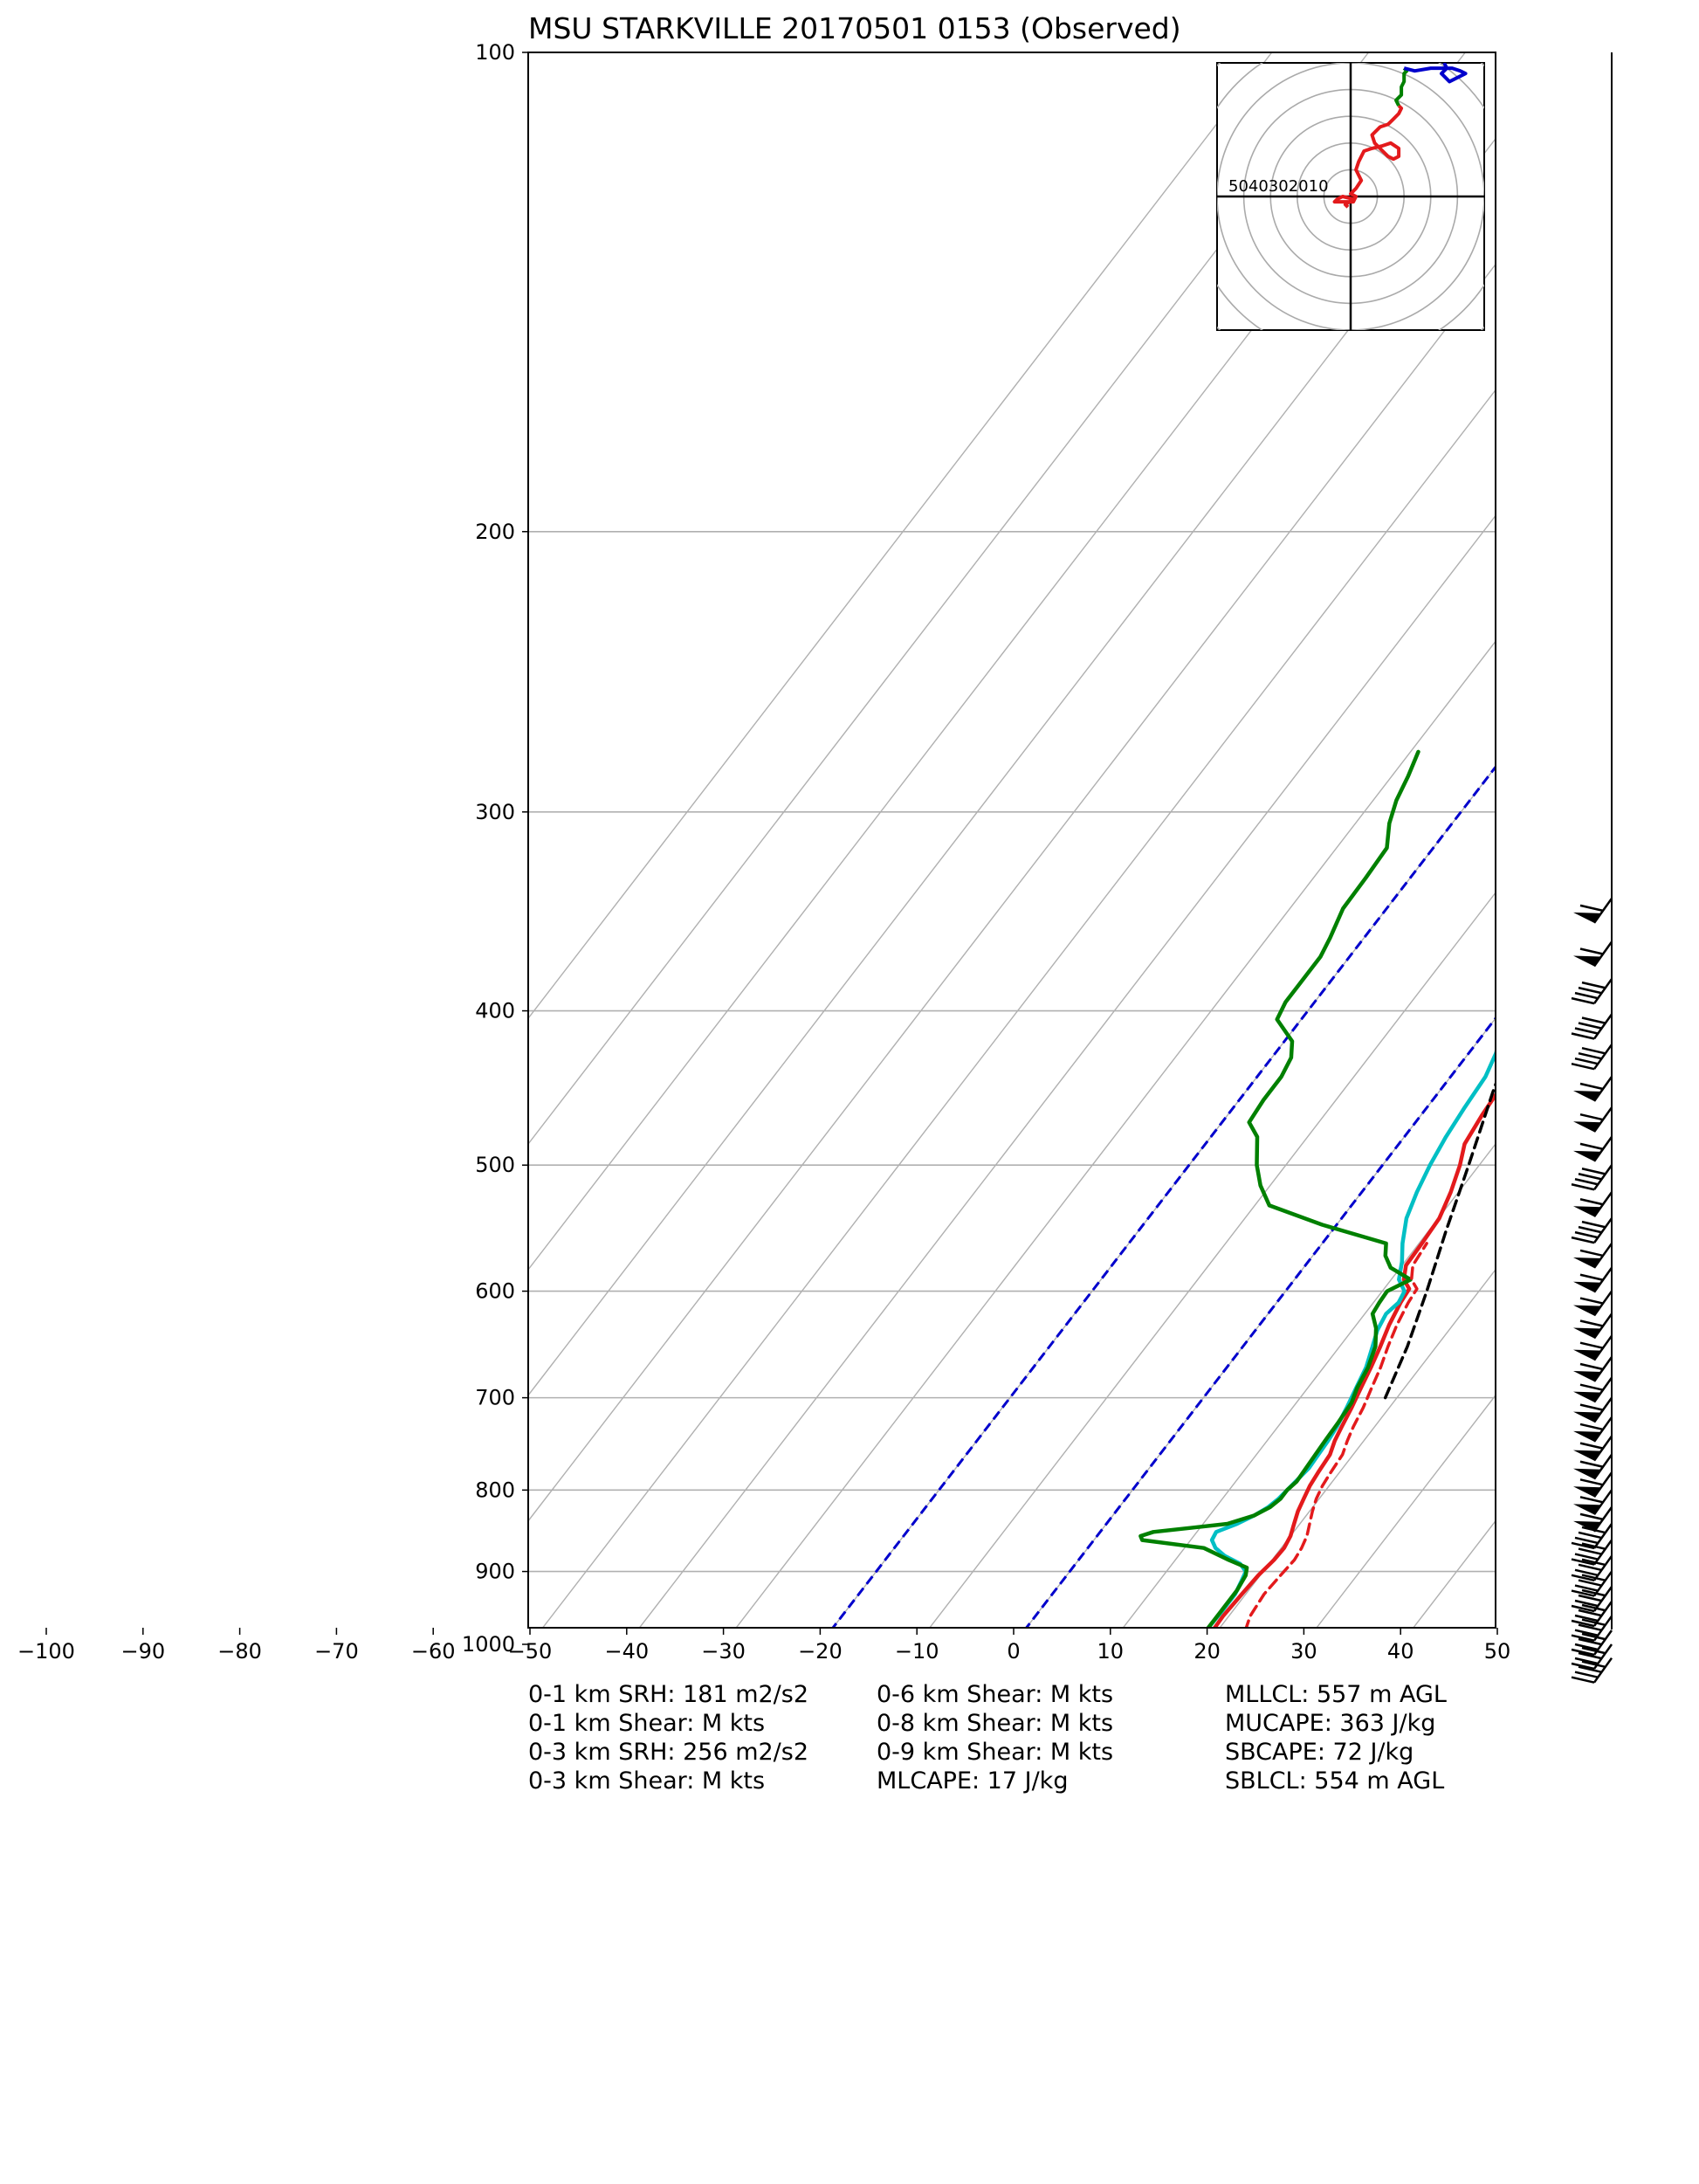  What do you see at coordinates (488, 1644) in the screenshot?
I see `y-tick-label: 1000` at bounding box center [488, 1644].